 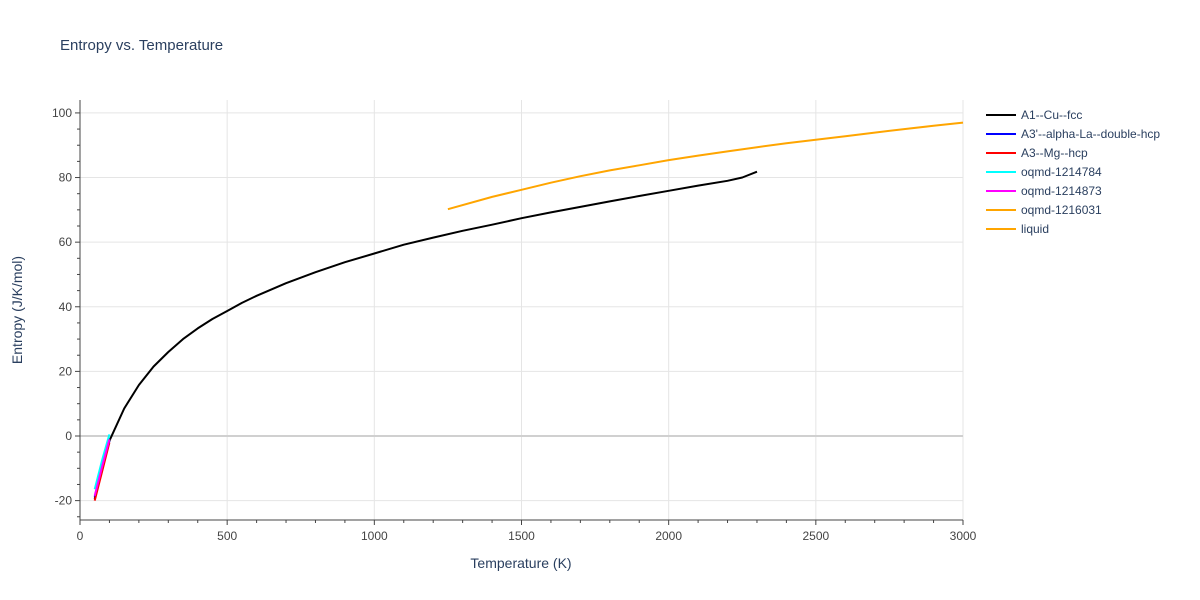 What do you see at coordinates (64, 501) in the screenshot?
I see `y-tick-label: -20` at bounding box center [64, 501].